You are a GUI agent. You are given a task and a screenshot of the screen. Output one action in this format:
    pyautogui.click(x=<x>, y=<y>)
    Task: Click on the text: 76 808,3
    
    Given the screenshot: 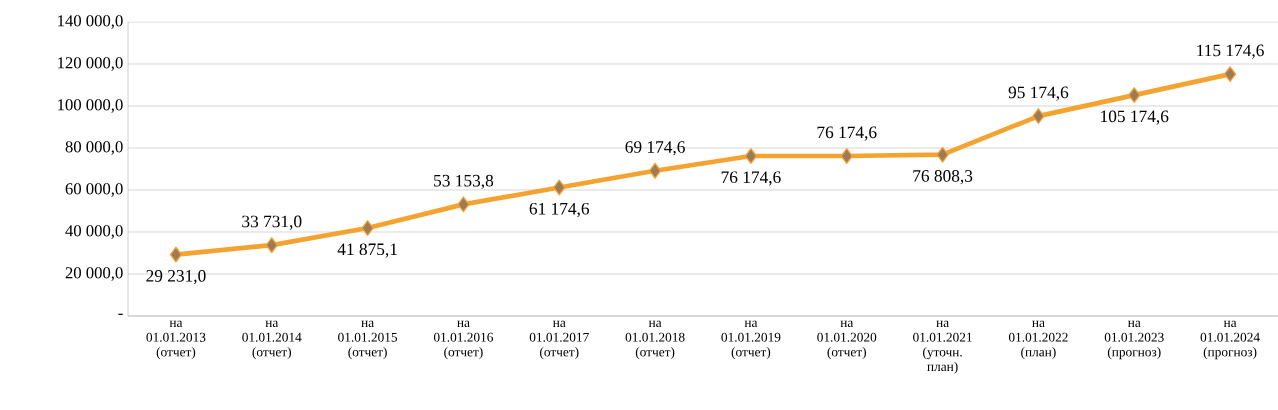 What is the action you would take?
    pyautogui.click(x=943, y=177)
    